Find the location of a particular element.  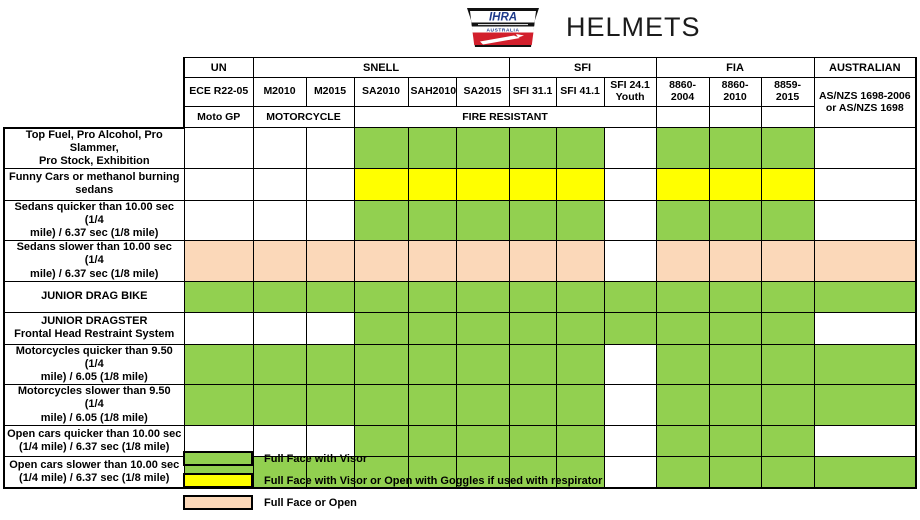

legend-label: Full Face with Visor is located at coordinates (316, 458).